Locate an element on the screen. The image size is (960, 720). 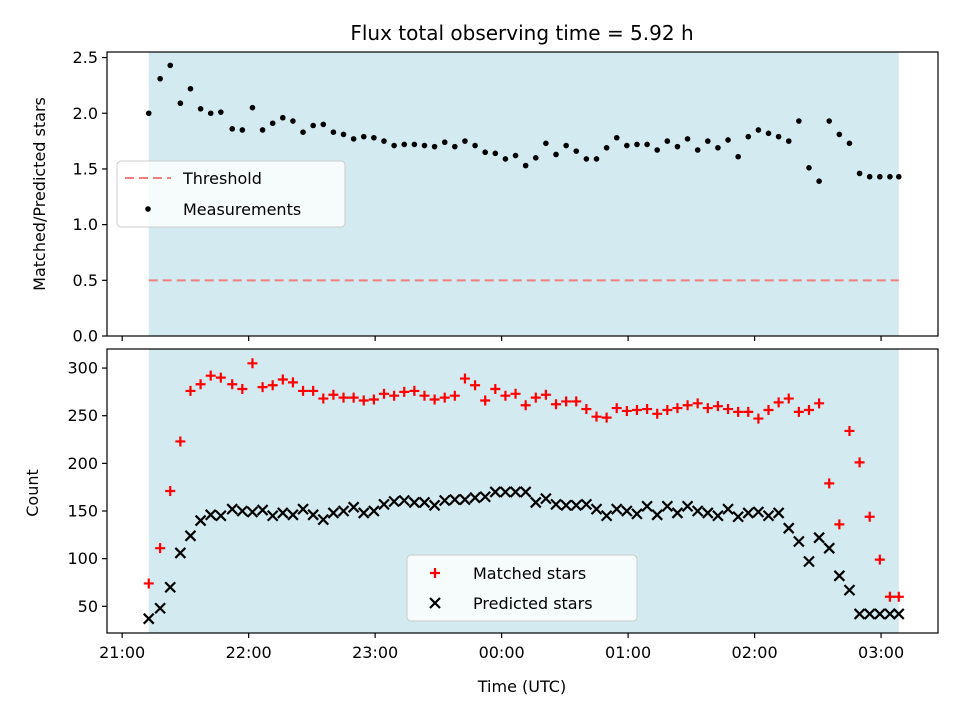
series-measurements is located at coordinates (523, 123).